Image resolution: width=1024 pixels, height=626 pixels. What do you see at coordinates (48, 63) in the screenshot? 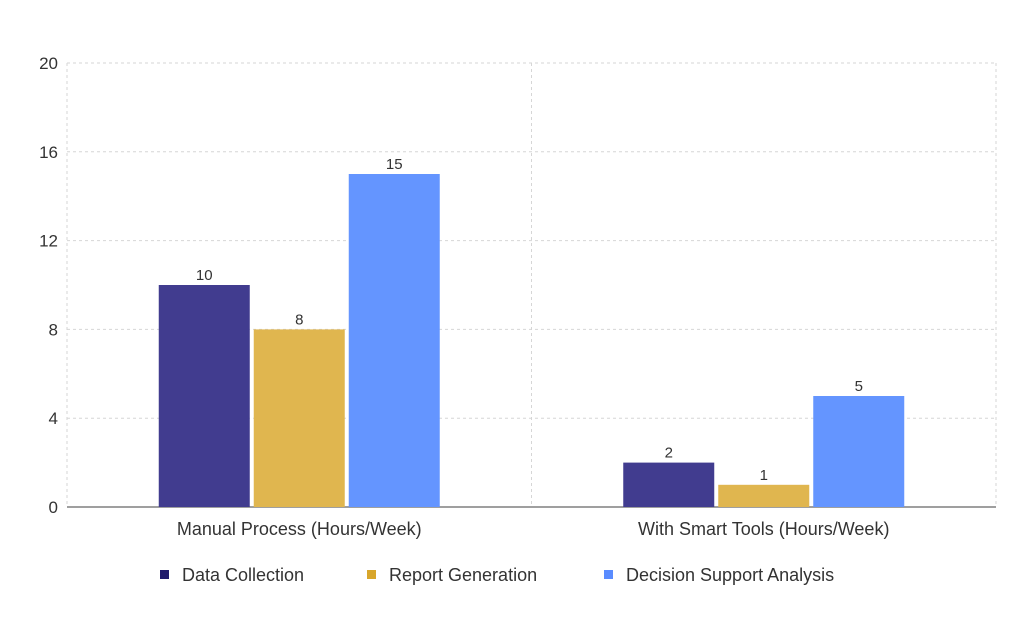
I see `y-tick-label: 20` at bounding box center [48, 63].